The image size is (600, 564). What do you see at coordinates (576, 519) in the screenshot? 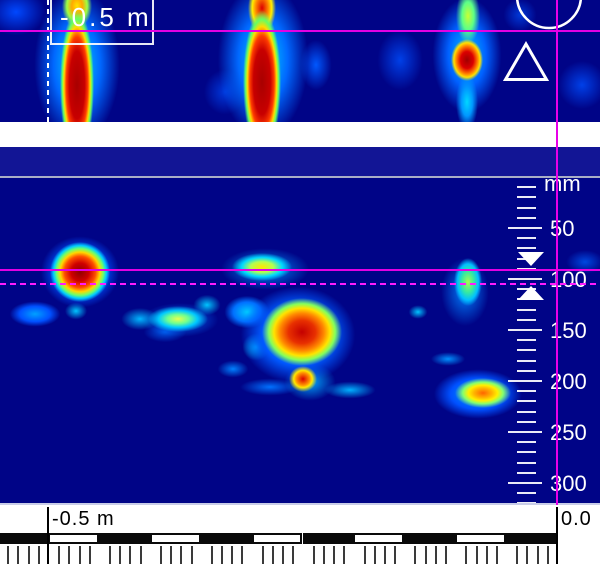
I see `scale-right-label: 0.0` at bounding box center [576, 519].